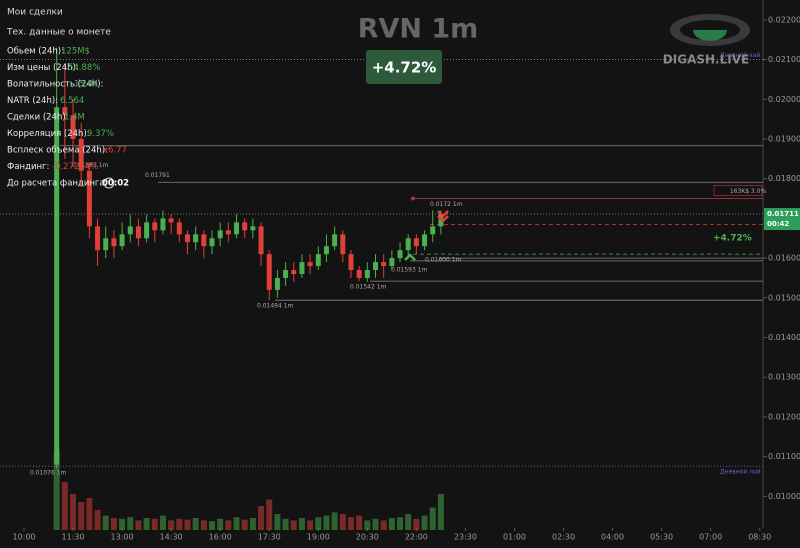  What do you see at coordinates (23, 537) in the screenshot?
I see `x-tick-label: 10:00` at bounding box center [23, 537].